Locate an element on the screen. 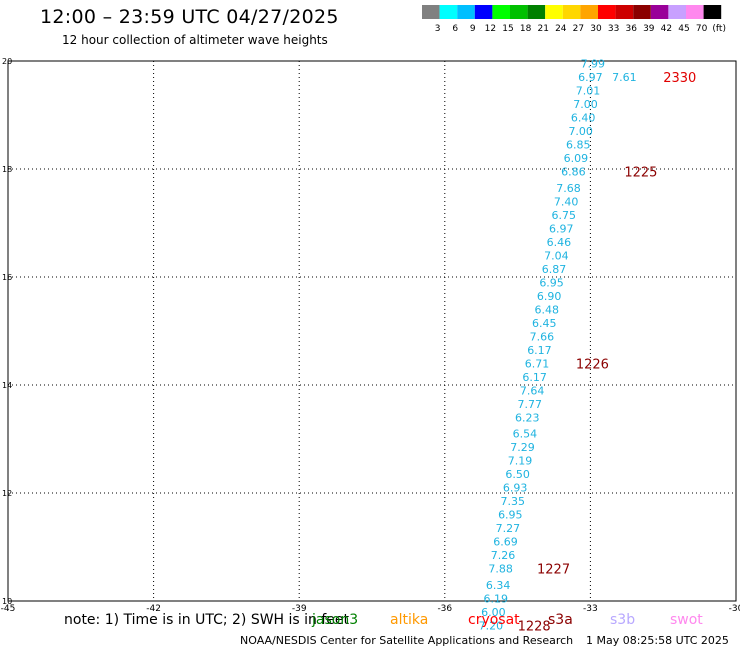 The height and width of the screenshot is (650, 740). scale-label: 9 is located at coordinates (473, 29).